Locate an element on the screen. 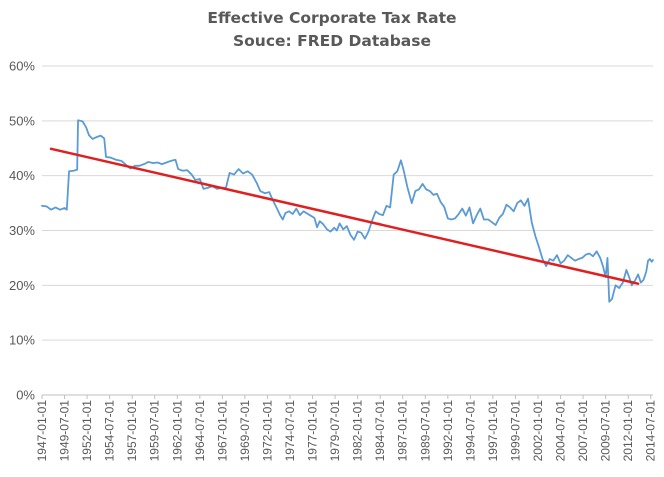 Image resolution: width=664 pixels, height=477 pixels. y-tick-label-6: 60% is located at coordinates (22, 66).